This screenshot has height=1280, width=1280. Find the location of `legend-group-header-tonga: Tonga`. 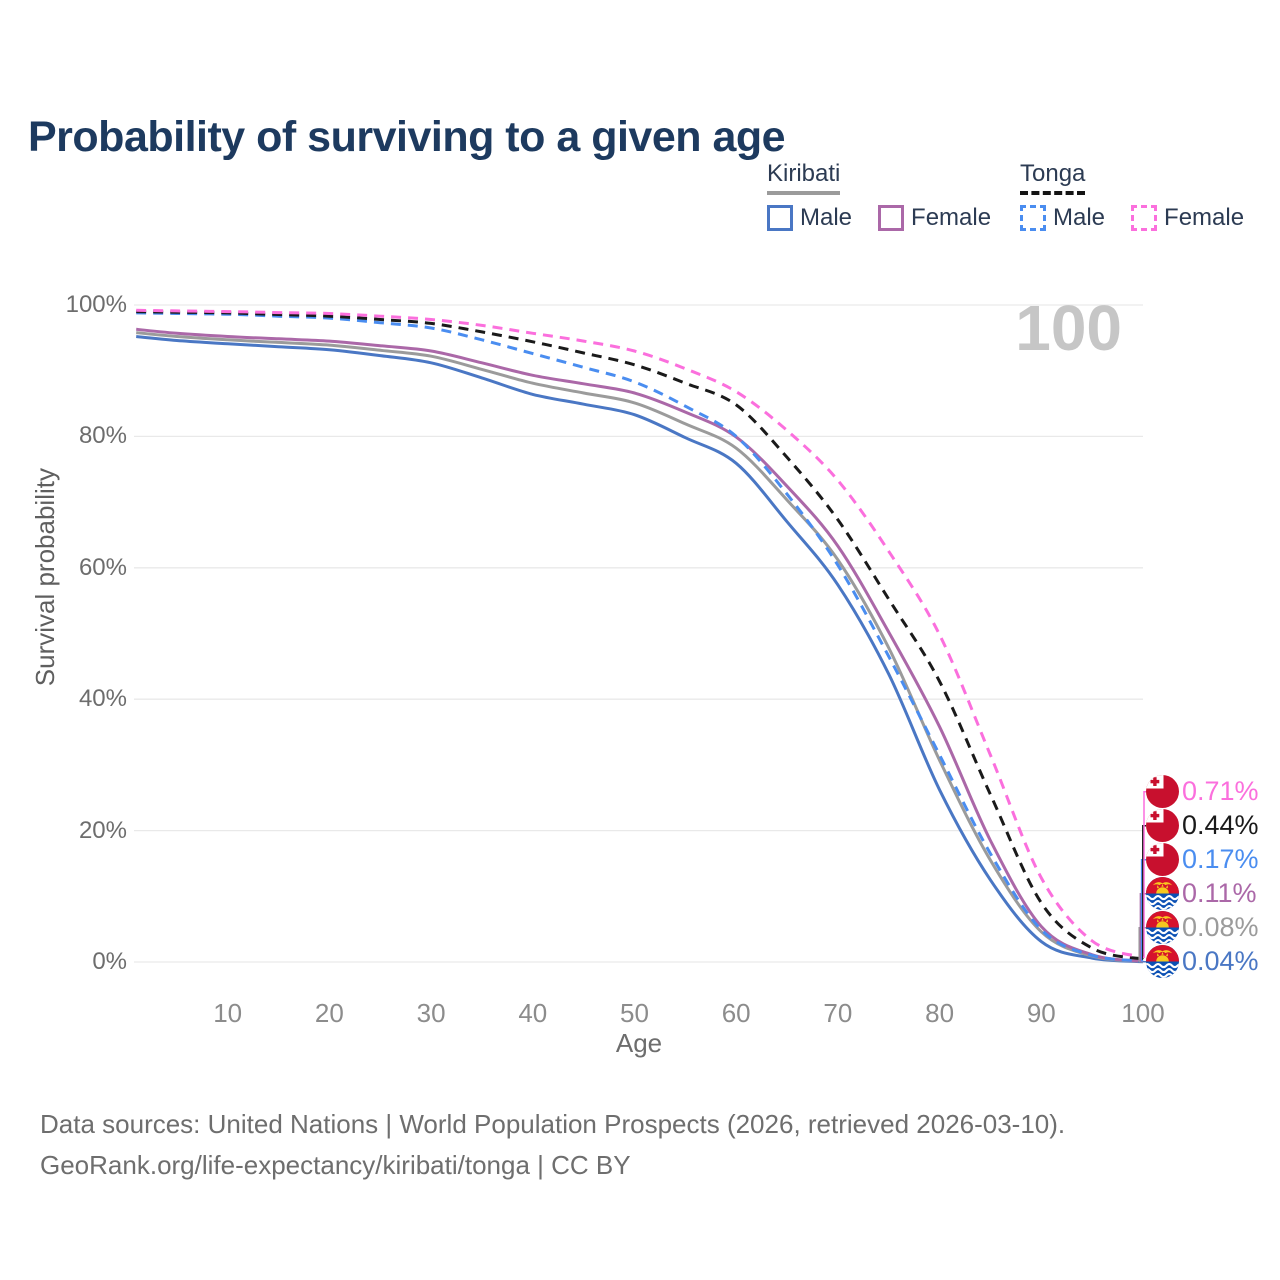

legend-group-header-tonga: Tonga is located at coordinates (1053, 177).